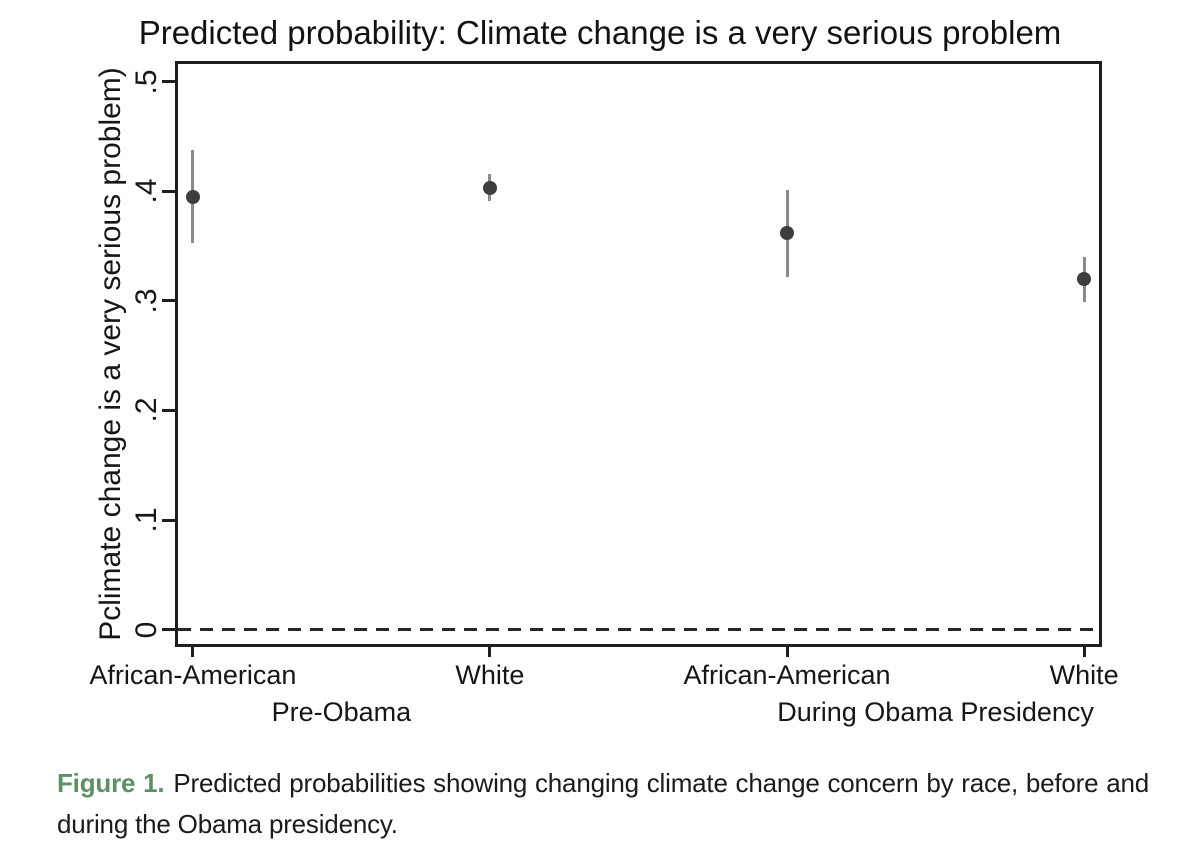 Image resolution: width=1200 pixels, height=867 pixels. Describe the element at coordinates (146, 301) in the screenshot. I see `y-tick-label: .3` at that location.